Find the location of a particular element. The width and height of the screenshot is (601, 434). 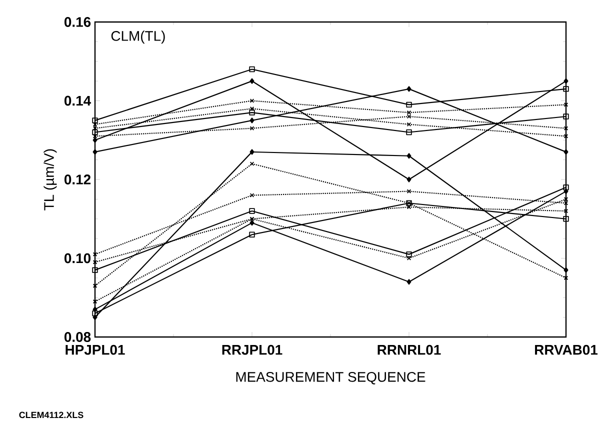

y-tick-label: 0.08 is located at coordinates (77, 337).